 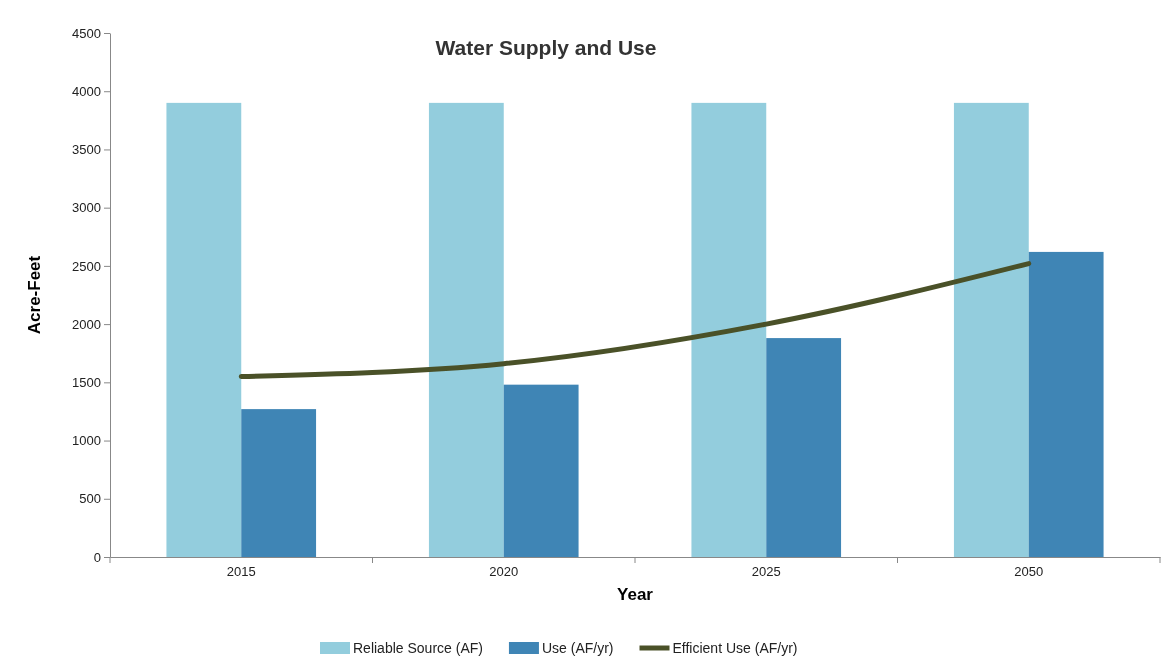 What do you see at coordinates (504, 571) in the screenshot?
I see `x-tick-label: 2020` at bounding box center [504, 571].